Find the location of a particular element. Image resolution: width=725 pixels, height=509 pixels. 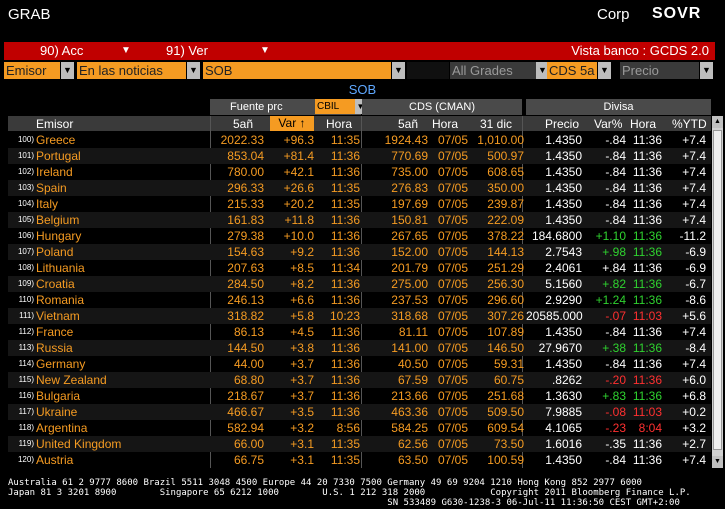

cell-name: France is located at coordinates (55, 332).